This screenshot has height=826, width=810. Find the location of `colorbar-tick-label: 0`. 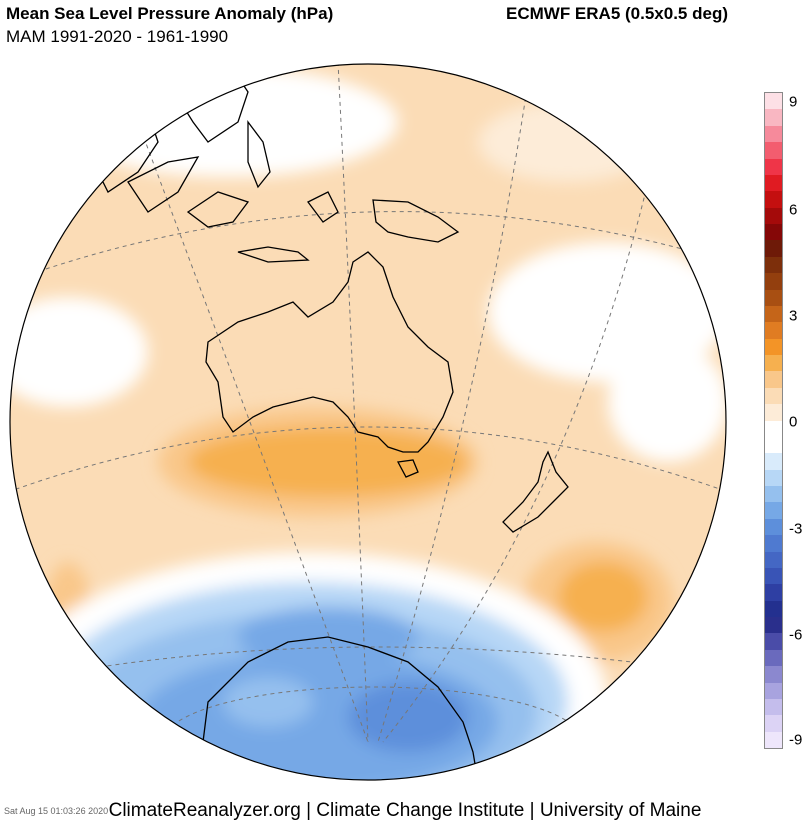

colorbar-tick-label: 0 is located at coordinates (793, 422).